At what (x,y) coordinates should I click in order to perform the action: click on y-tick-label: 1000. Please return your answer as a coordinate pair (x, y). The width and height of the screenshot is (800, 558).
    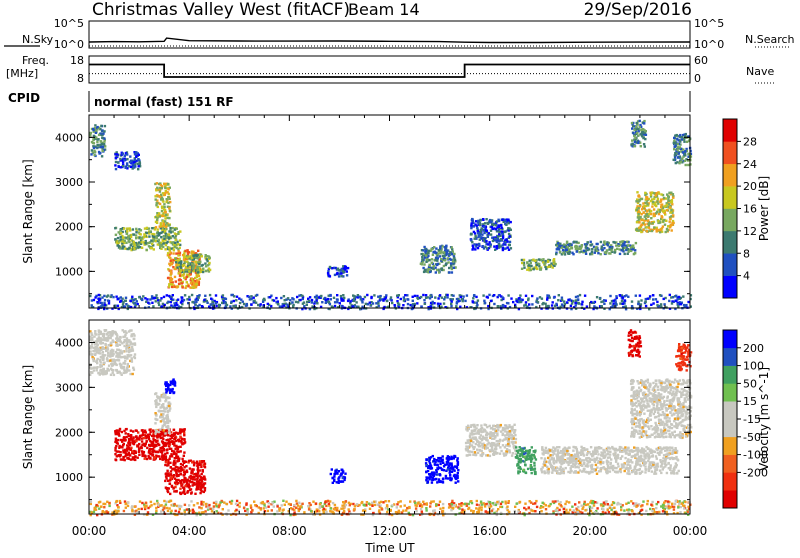
    Looking at the image, I should click on (69, 271).